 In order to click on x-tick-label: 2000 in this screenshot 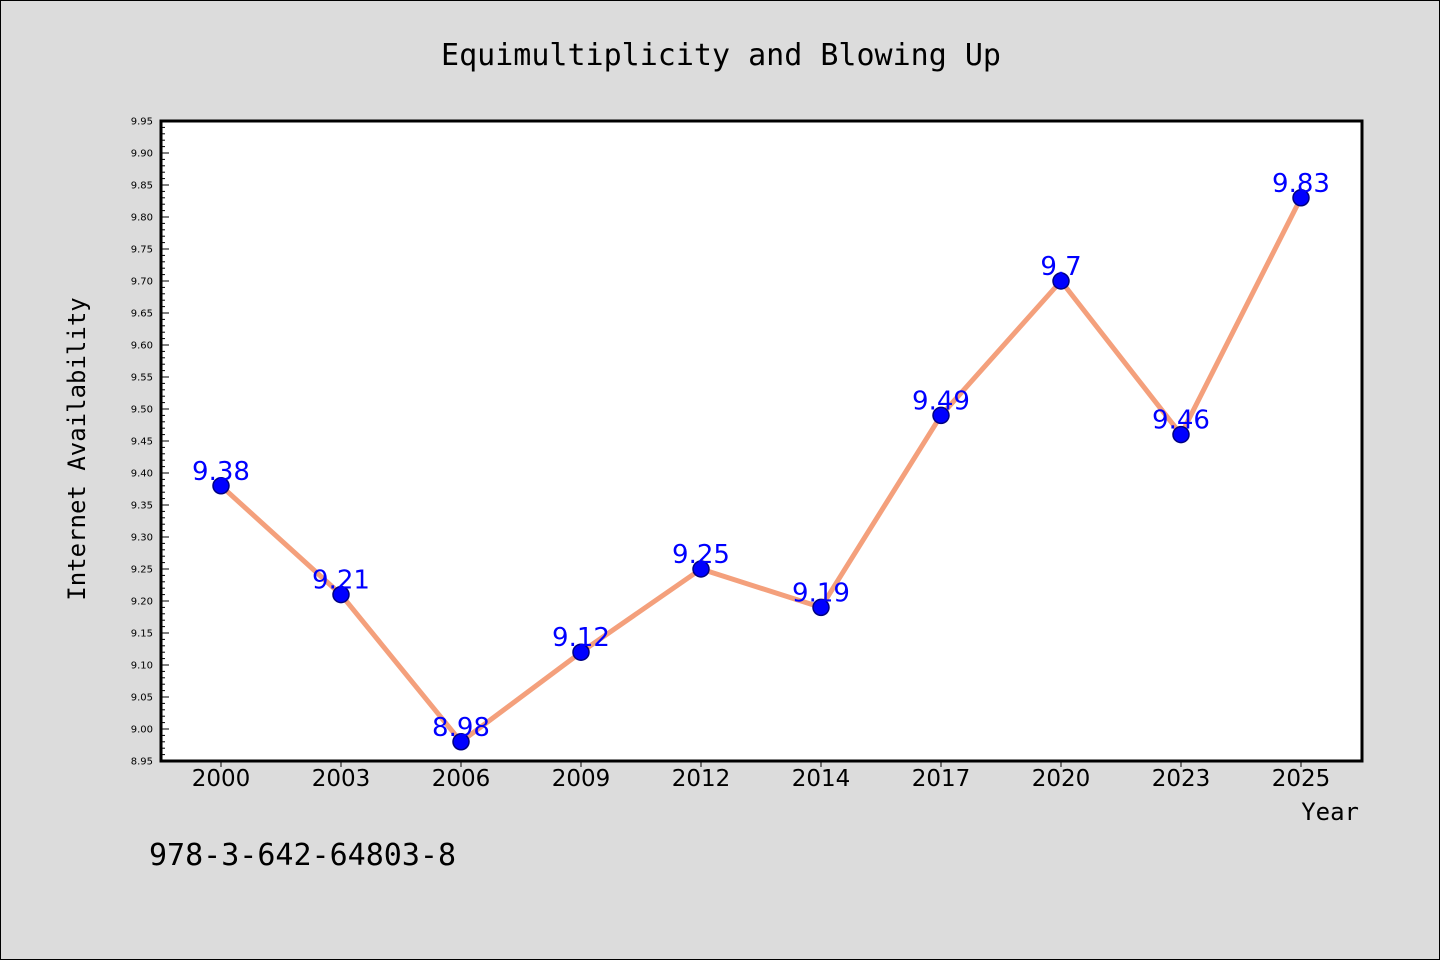, I will do `click(221, 779)`.